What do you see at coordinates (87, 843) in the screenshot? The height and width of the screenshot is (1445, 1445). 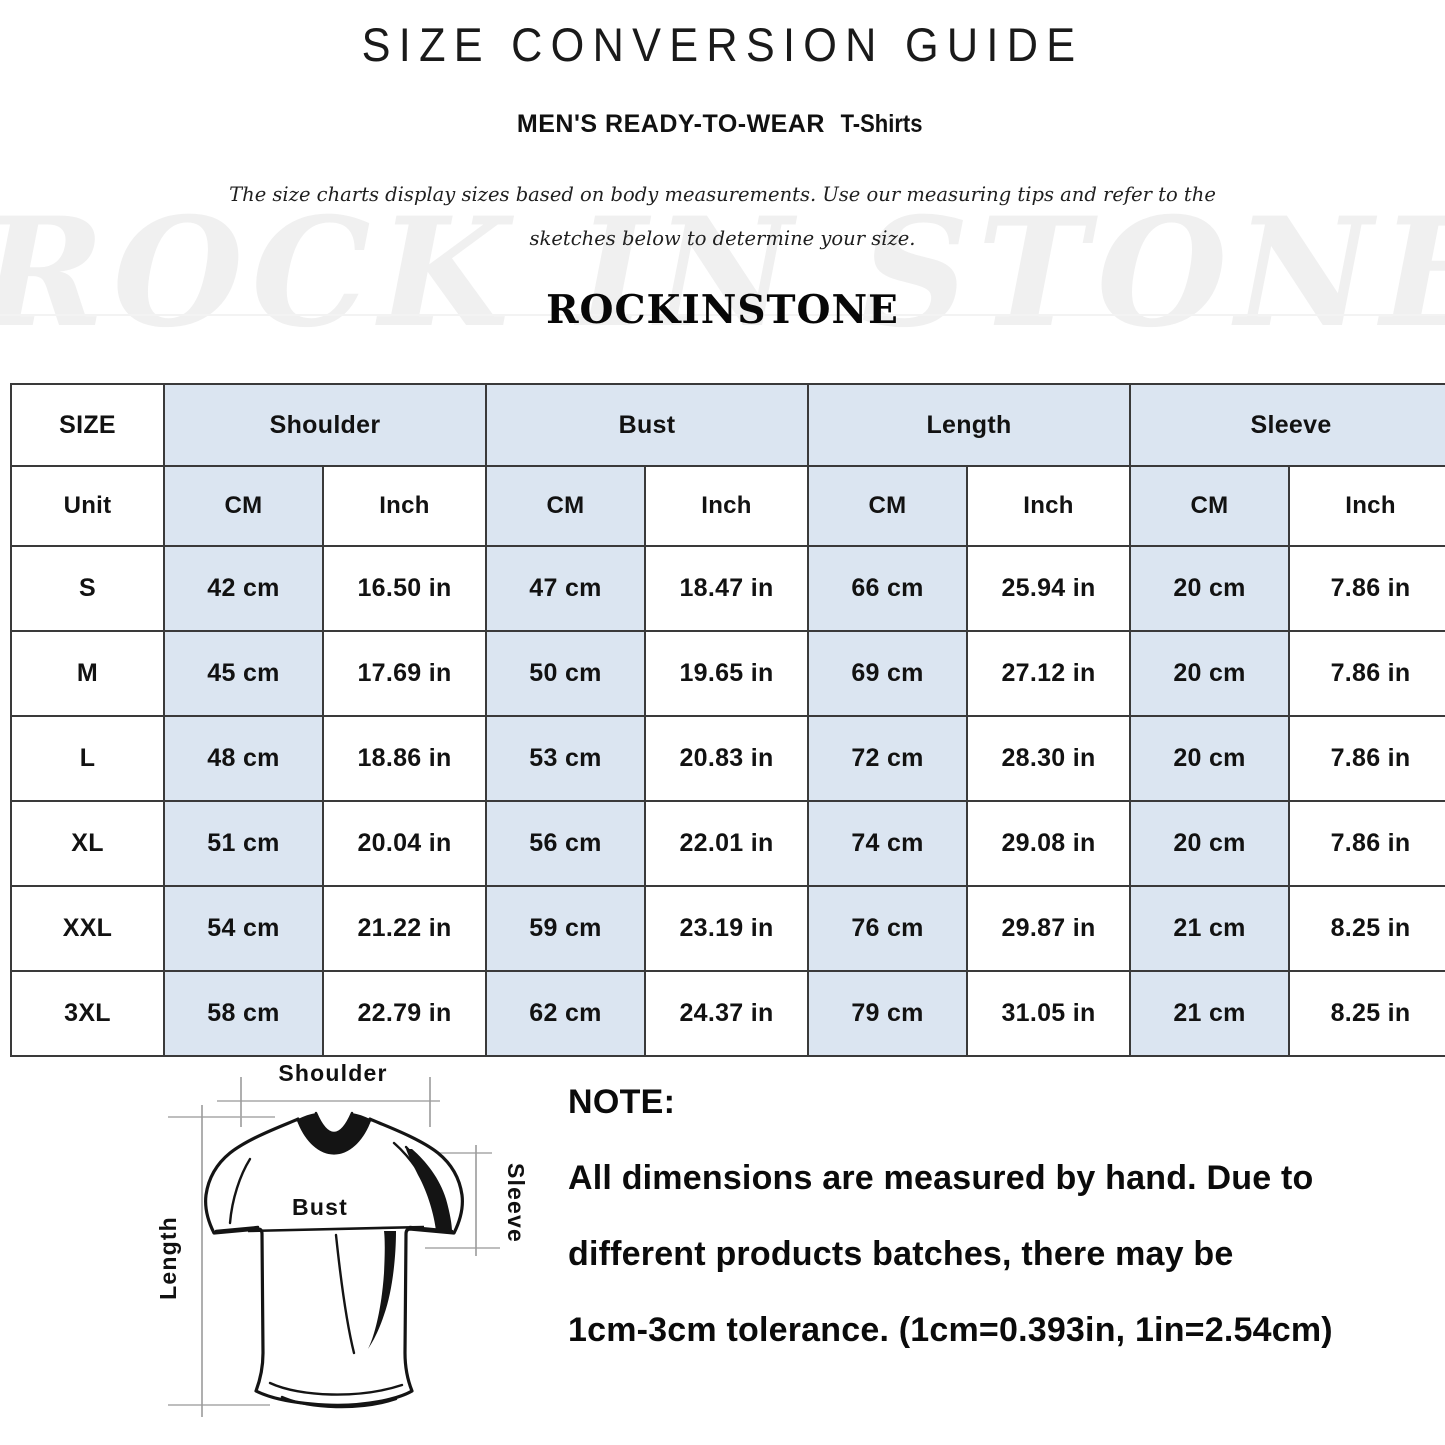 I see `cell-size: XL` at bounding box center [87, 843].